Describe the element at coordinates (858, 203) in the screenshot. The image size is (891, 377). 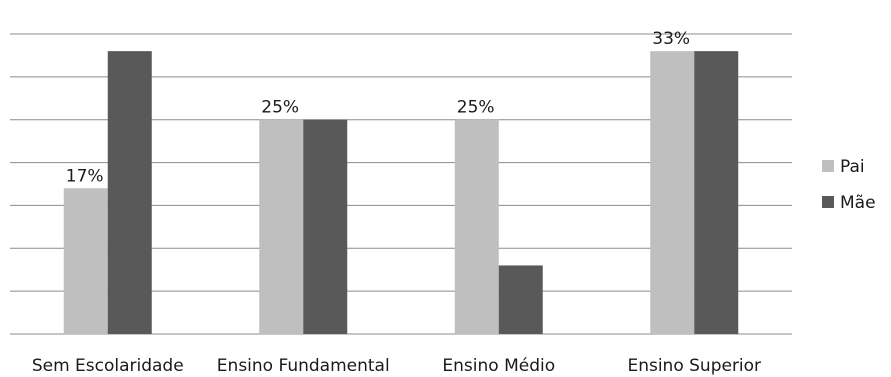
I see `legend-label: Mãe` at that location.